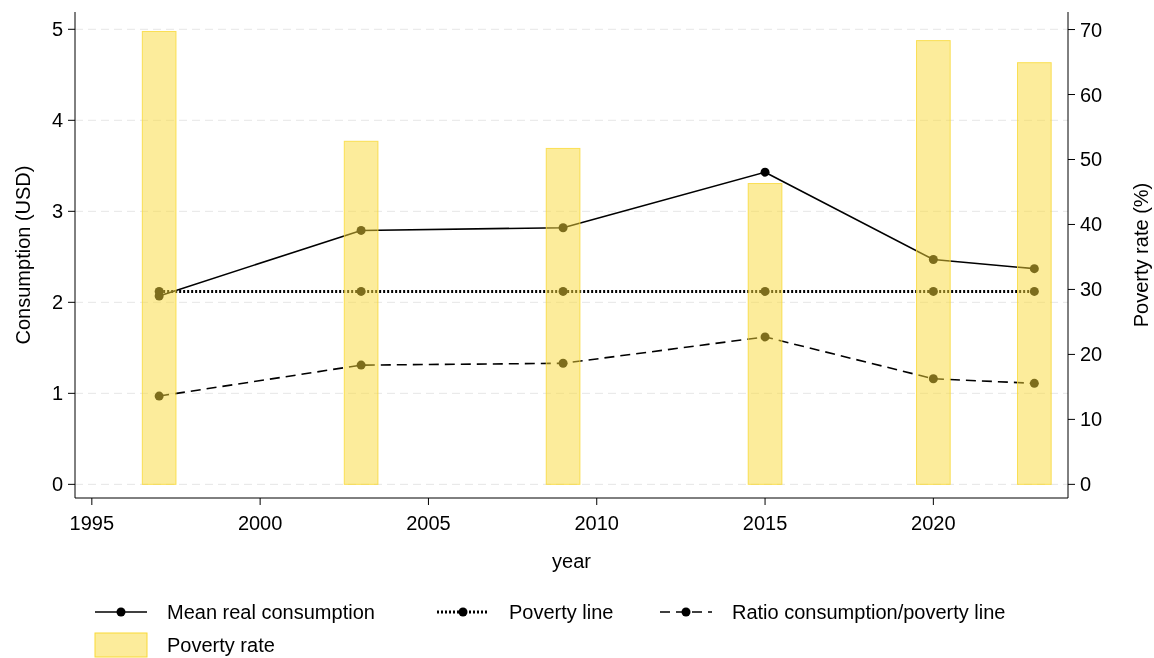  Describe the element at coordinates (1091, 224) in the screenshot. I see `y2-tick-label: 40` at that location.